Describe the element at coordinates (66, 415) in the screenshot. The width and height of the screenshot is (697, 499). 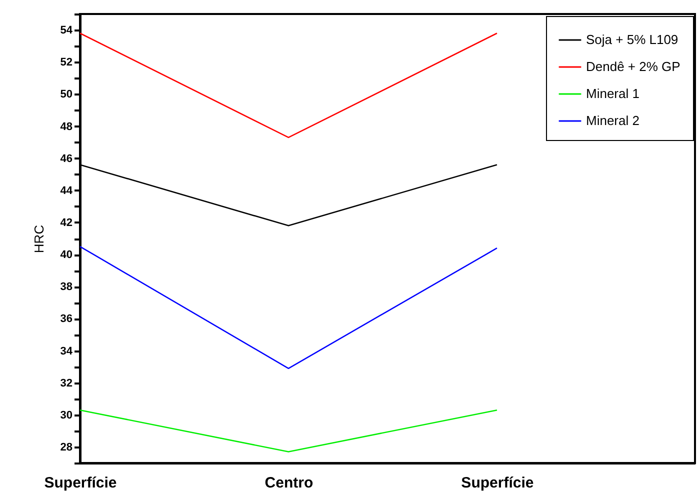
I see `y-tick-label: 30` at that location.